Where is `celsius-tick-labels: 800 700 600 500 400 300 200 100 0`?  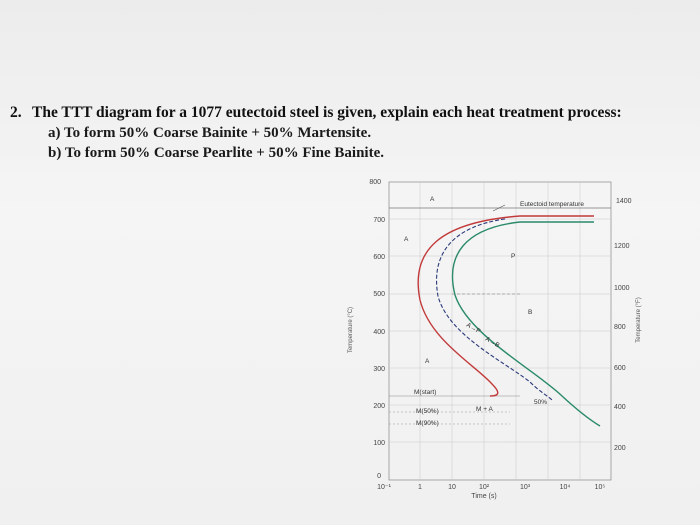
celsius-tick-labels: 800 700 600 500 400 300 200 100 0 is located at coordinates (377, 329).